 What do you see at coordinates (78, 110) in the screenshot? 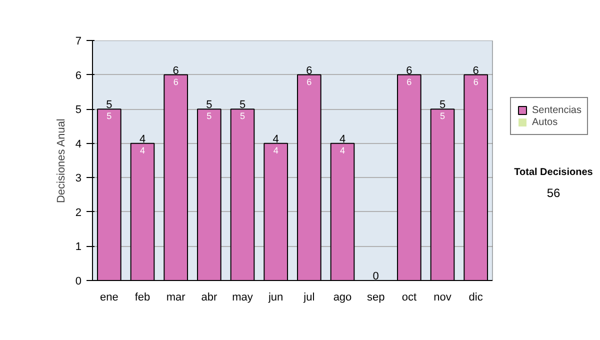
I see `y-tick-label: 5` at bounding box center [78, 110].